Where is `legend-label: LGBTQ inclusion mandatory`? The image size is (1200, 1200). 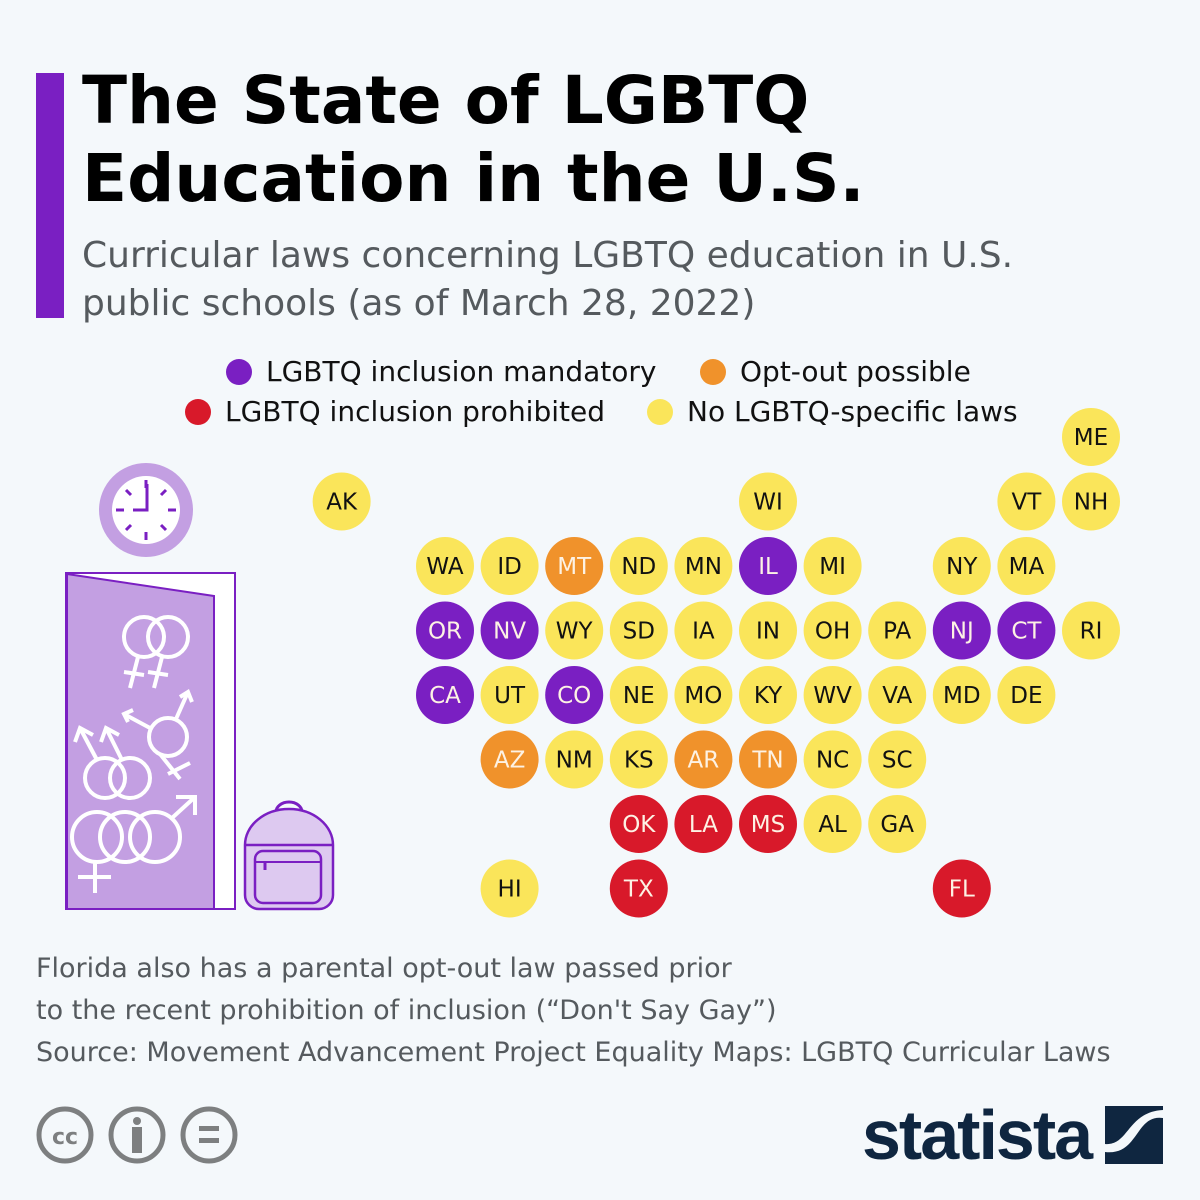
legend-label: LGBTQ inclusion mandatory is located at coordinates (461, 371).